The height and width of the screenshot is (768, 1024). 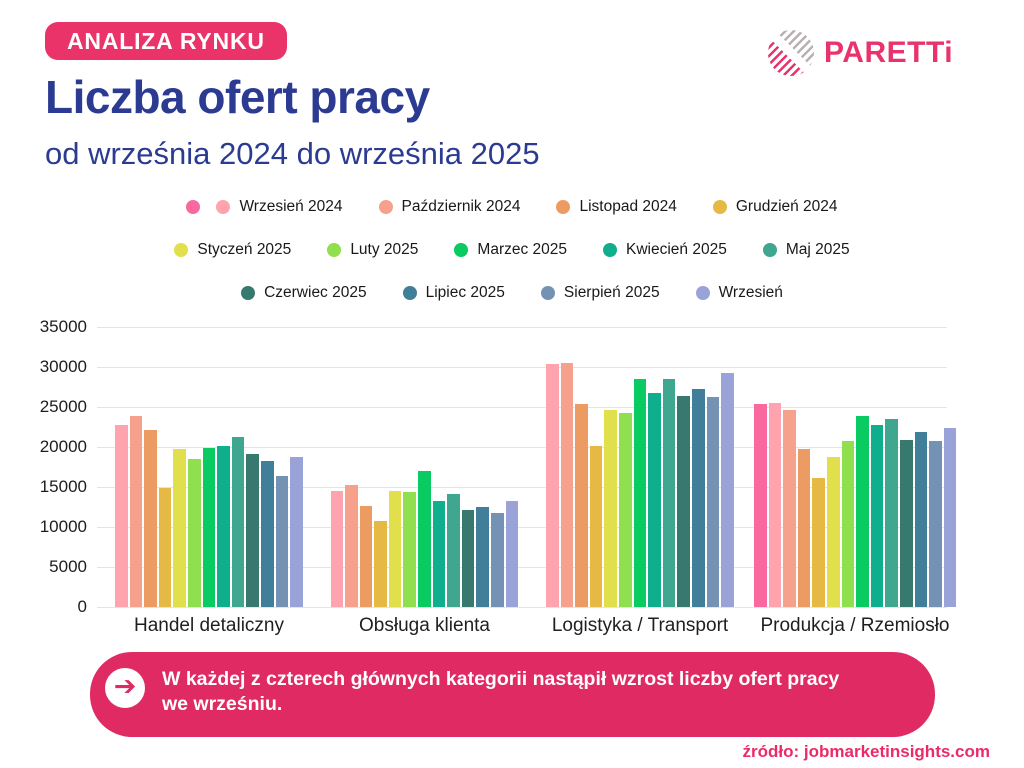 What do you see at coordinates (244, 249) in the screenshot?
I see `legend-label: Styczeń 2025` at bounding box center [244, 249].